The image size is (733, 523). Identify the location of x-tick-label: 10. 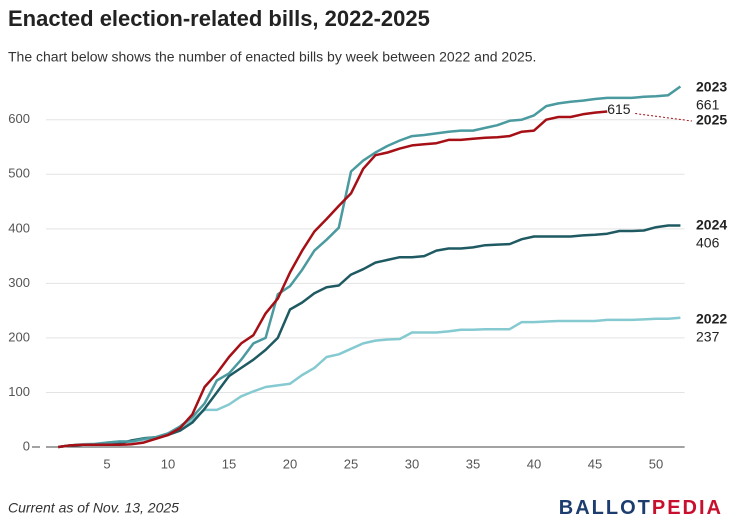
(168, 463).